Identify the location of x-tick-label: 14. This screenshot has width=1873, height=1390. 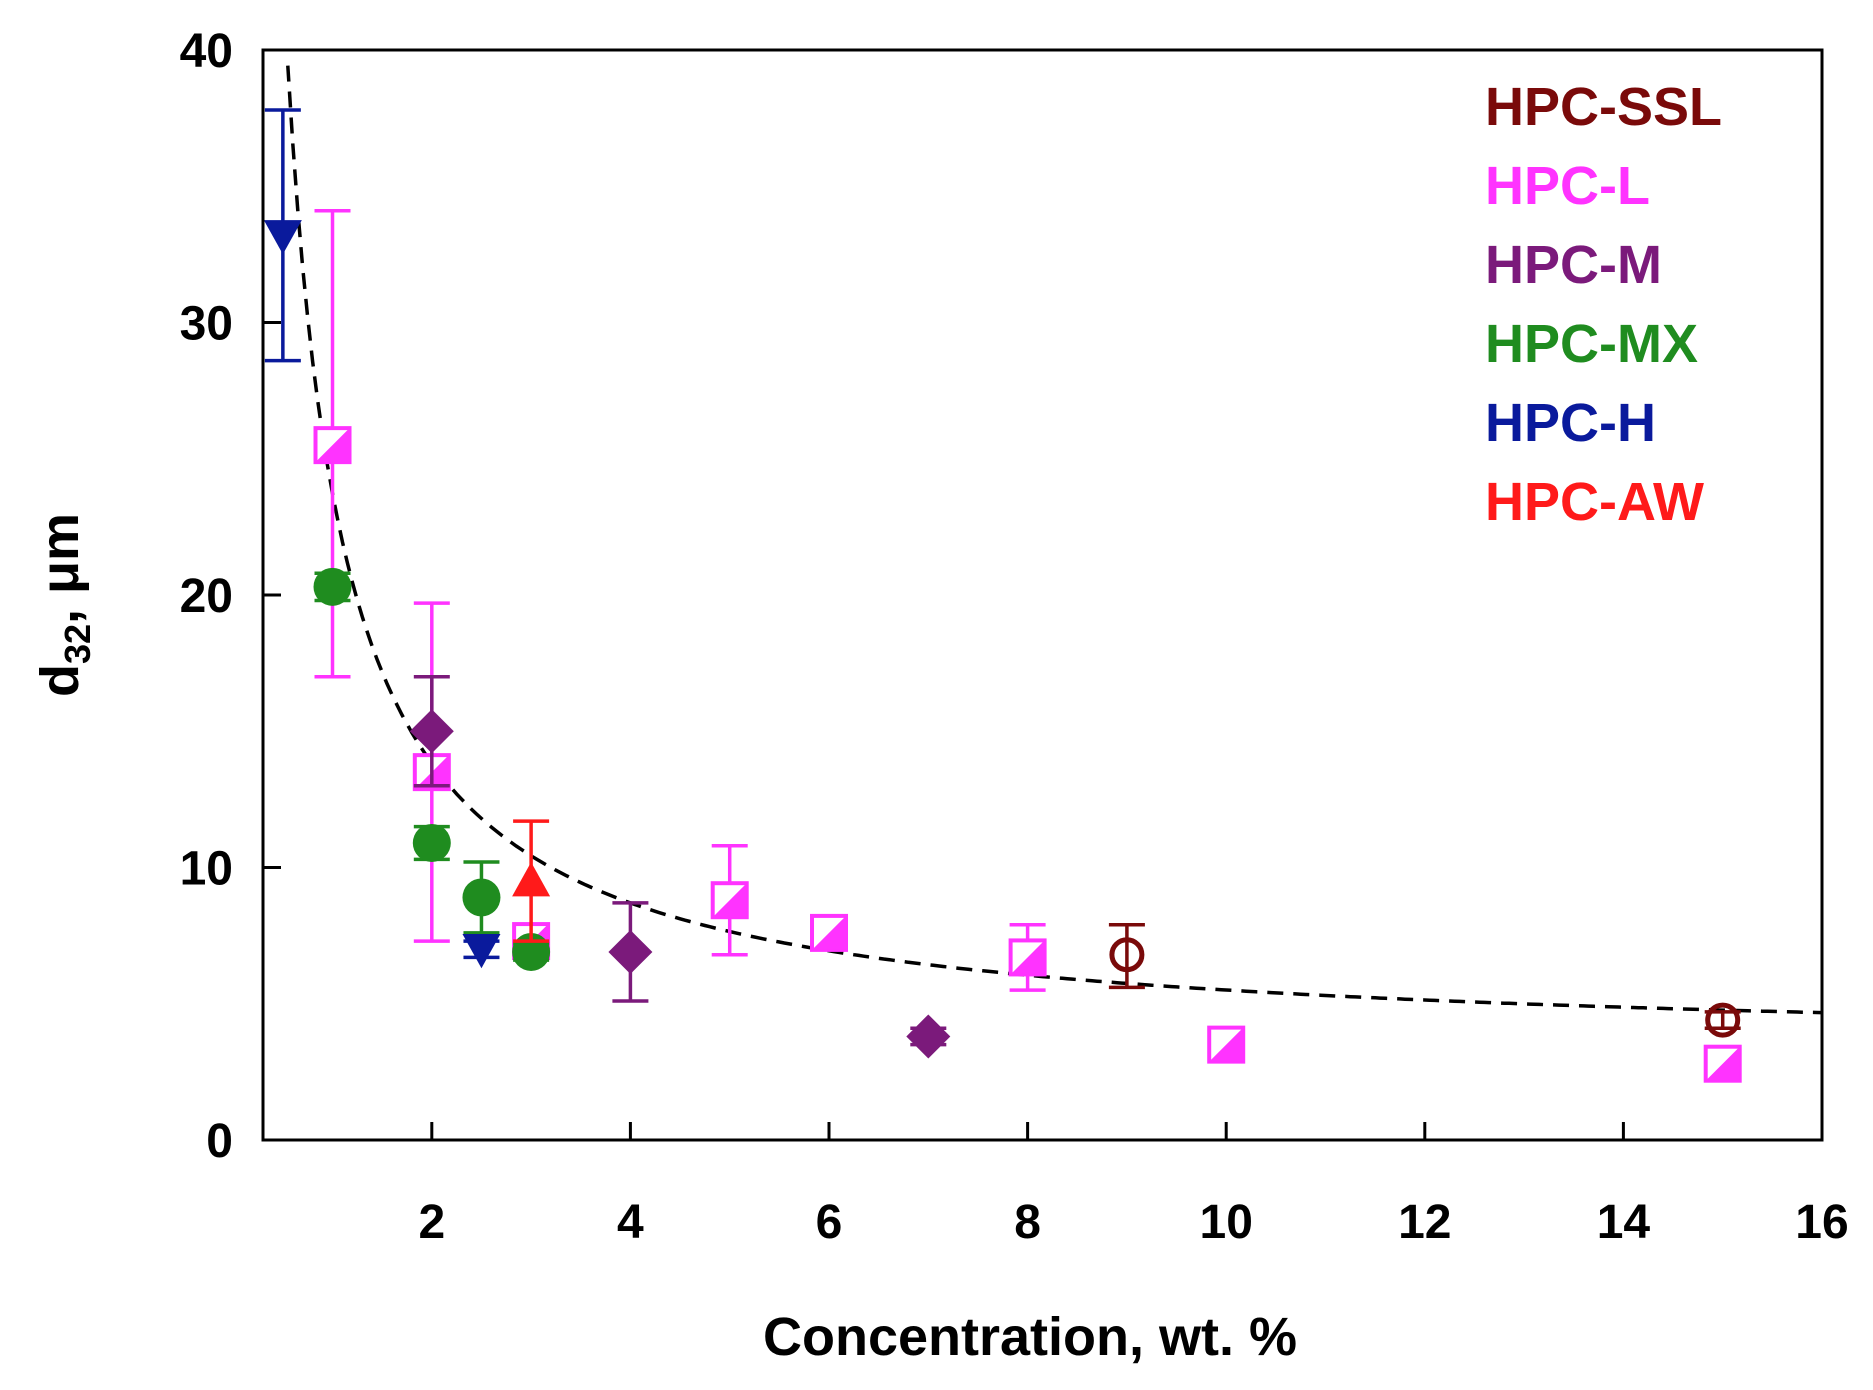
(1624, 1222).